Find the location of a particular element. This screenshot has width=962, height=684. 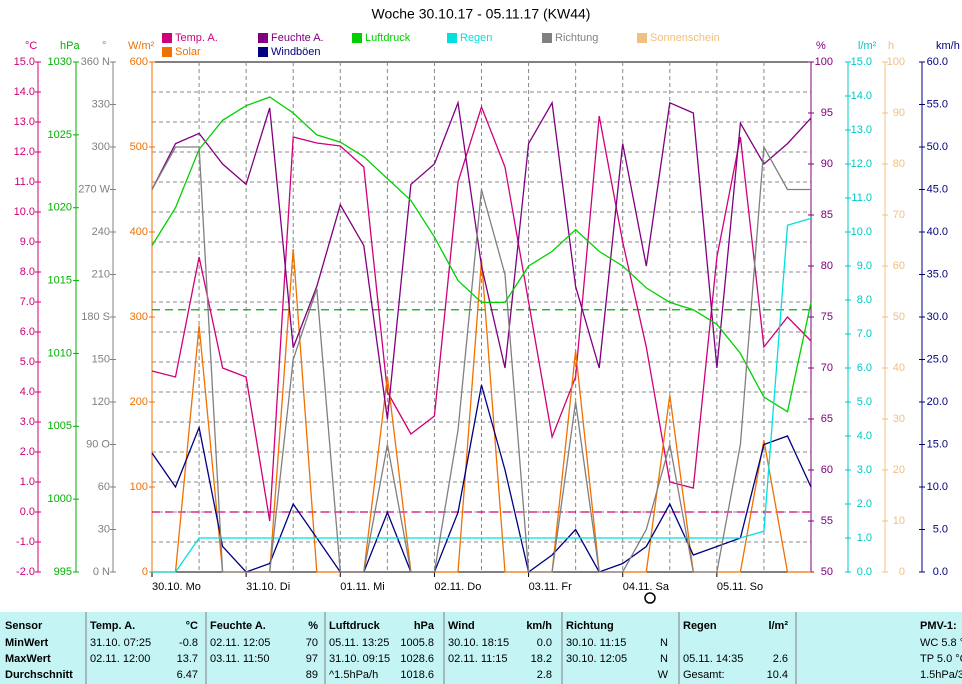

y-tick-label: 50 is located at coordinates (899, 317).